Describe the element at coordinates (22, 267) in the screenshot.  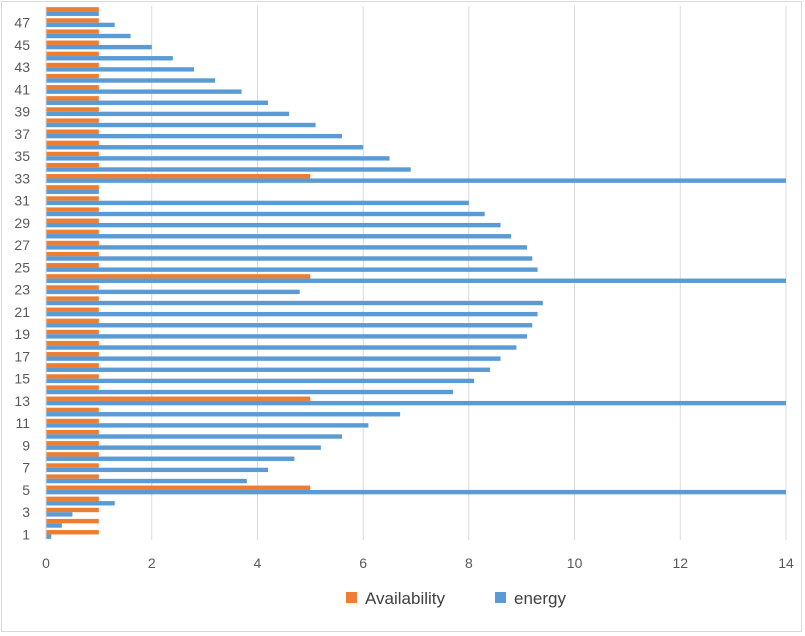
I see `y-tick-label-25: 25` at that location.